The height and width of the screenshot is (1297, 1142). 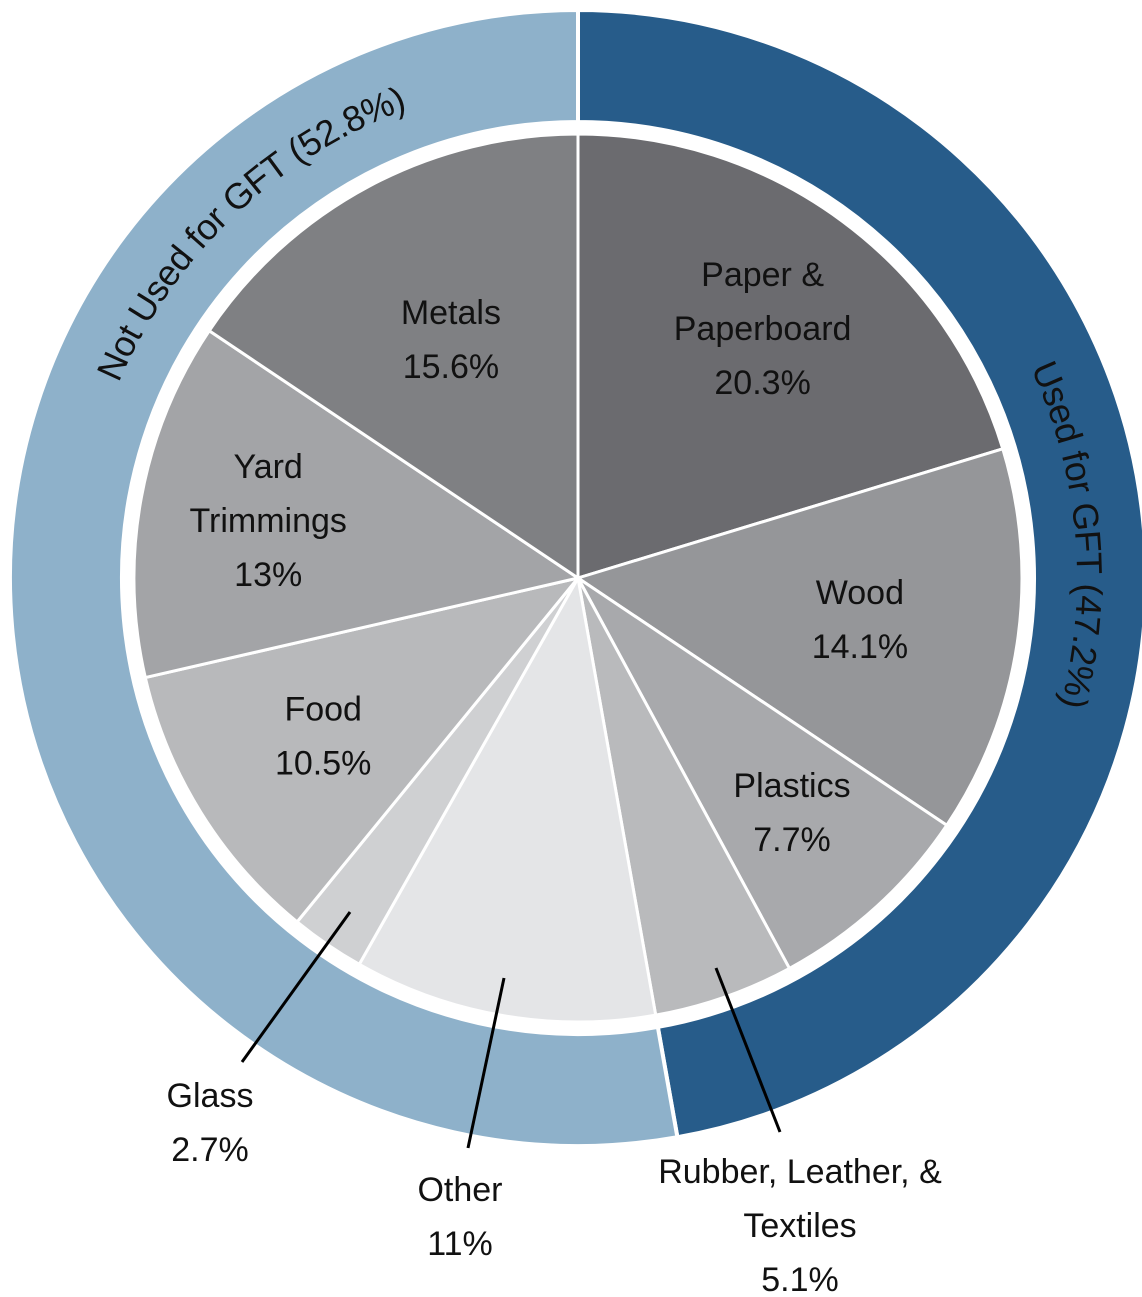 What do you see at coordinates (486, 1063) in the screenshot?
I see `callout-line-other` at bounding box center [486, 1063].